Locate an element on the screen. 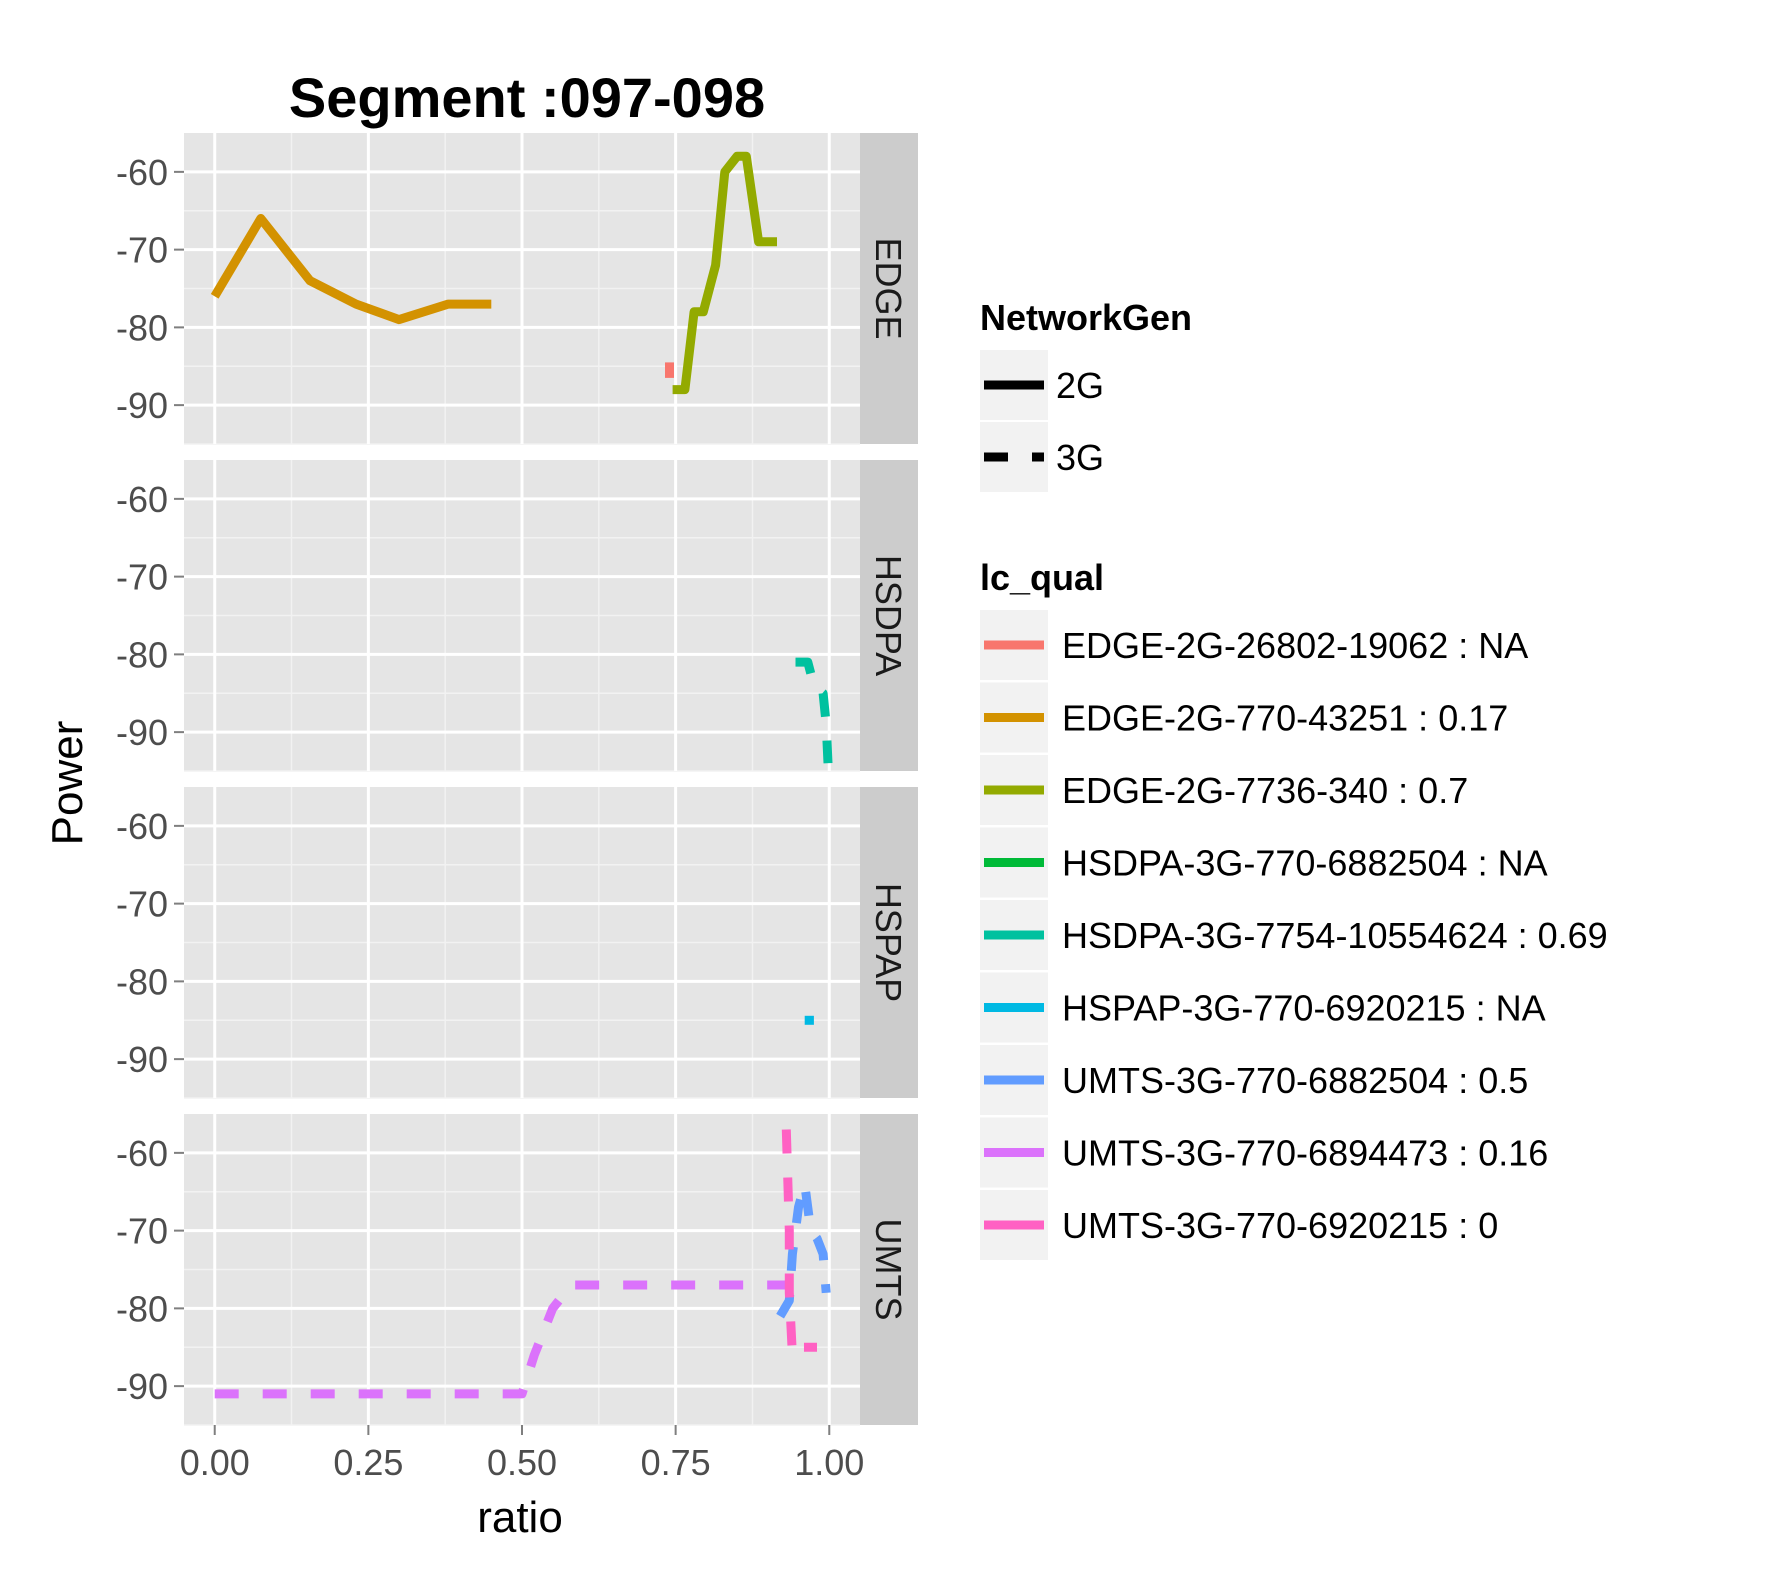 Image resolution: width=1779 pixels, height=1574 pixels. legend-label: EDGE-2G-26802-19062 : NA is located at coordinates (1295, 645).